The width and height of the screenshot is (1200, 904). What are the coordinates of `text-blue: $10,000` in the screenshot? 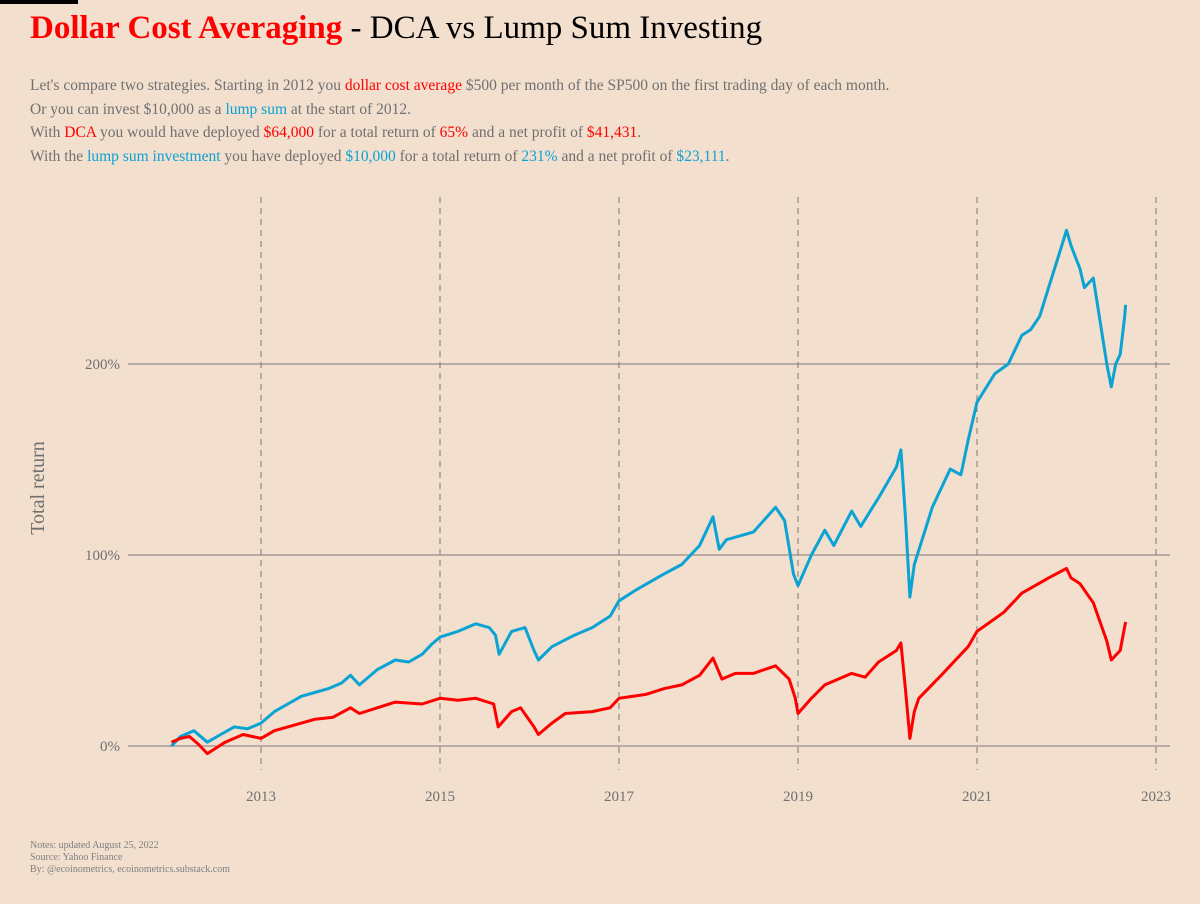 It's located at (370, 156).